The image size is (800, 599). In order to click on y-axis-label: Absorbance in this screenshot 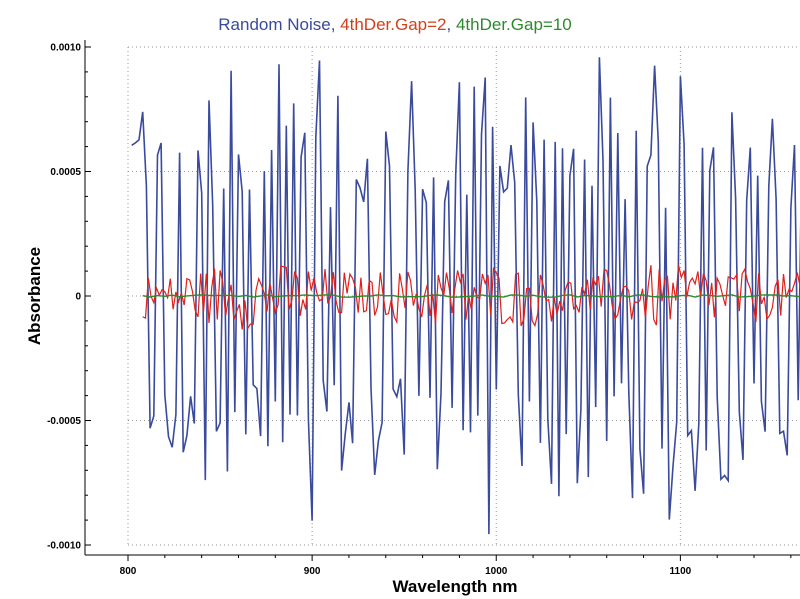, I will do `click(34, 296)`.